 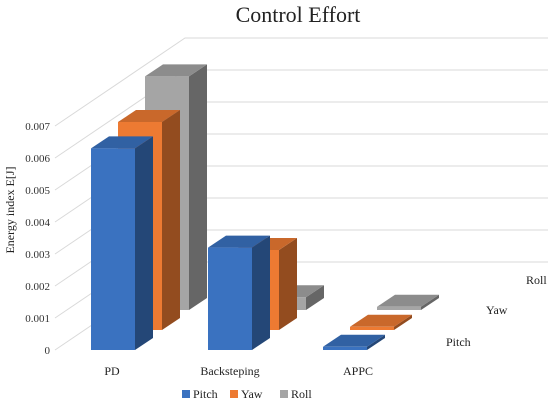 I want to click on y-tick-label: 0.006, so click(x=37, y=159).